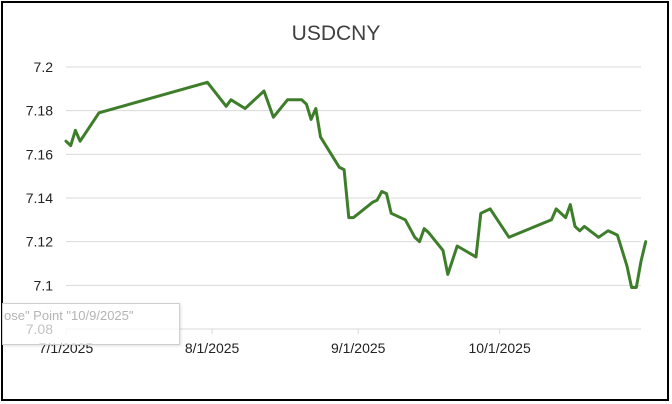  Describe the element at coordinates (39, 111) in the screenshot. I see `y-tick-label: 7.18` at that location.